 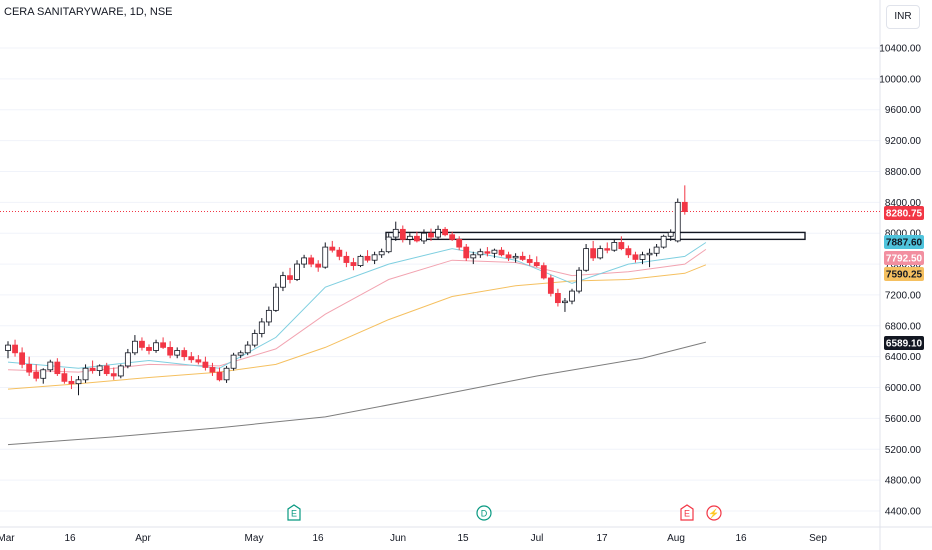 I want to click on y-tick-label: 7200.00, so click(x=903, y=295).